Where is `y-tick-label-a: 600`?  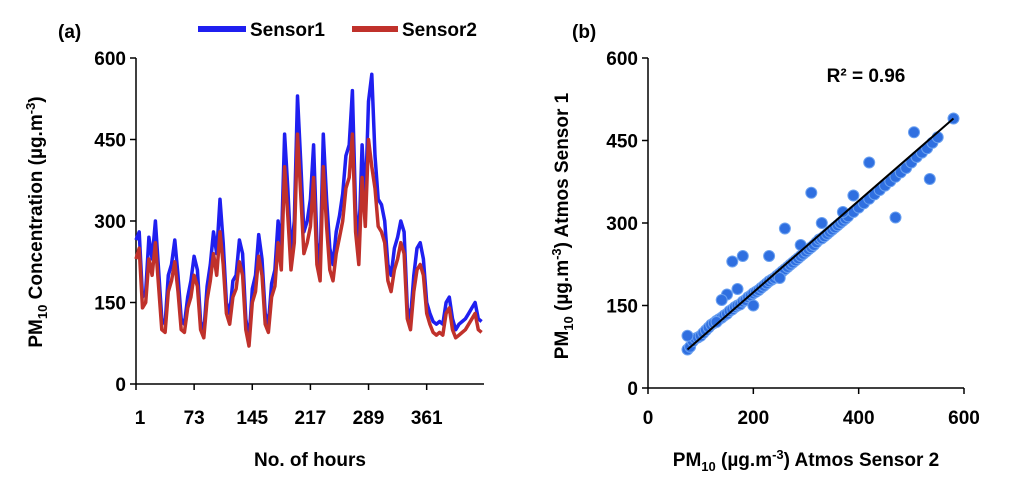
y-tick-label-a: 600 is located at coordinates (110, 59).